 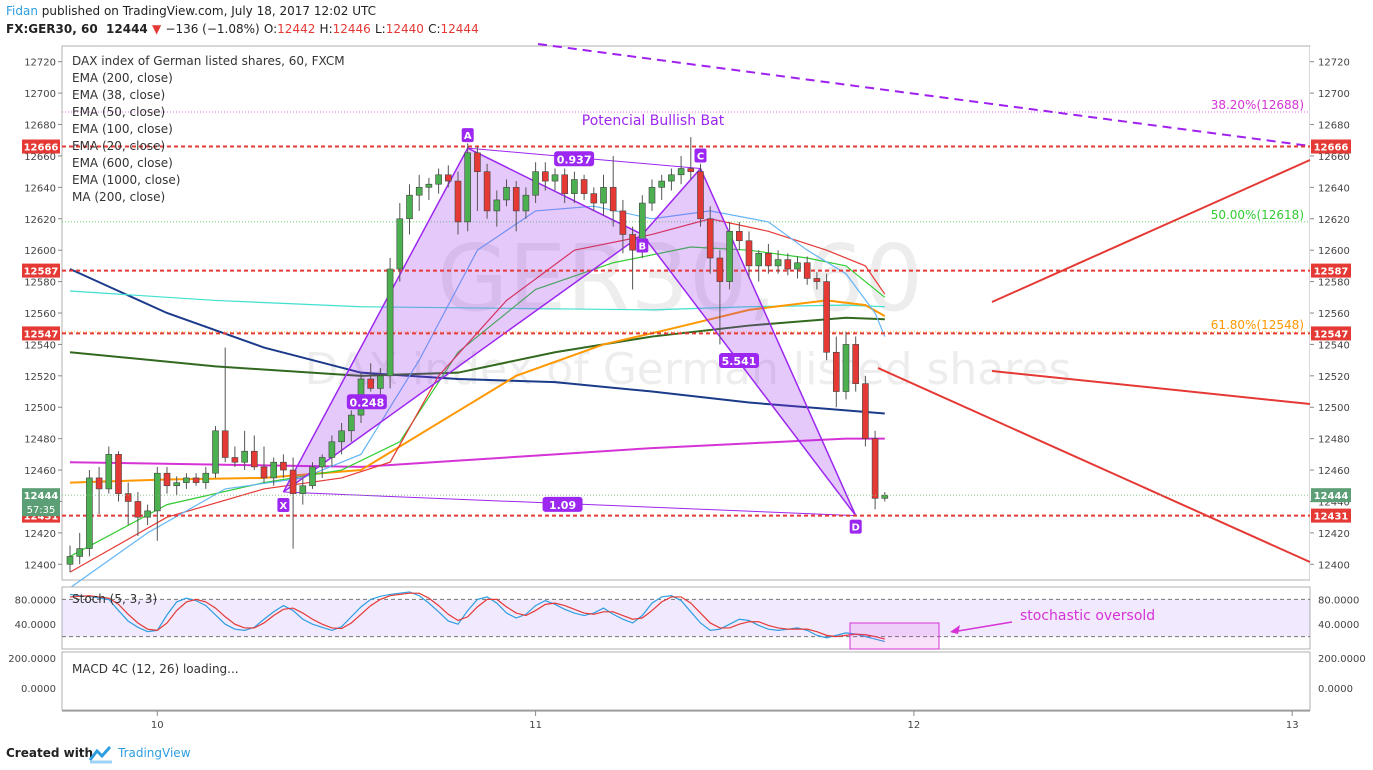 I want to click on channel-upper-line, so click(x=1151, y=231).